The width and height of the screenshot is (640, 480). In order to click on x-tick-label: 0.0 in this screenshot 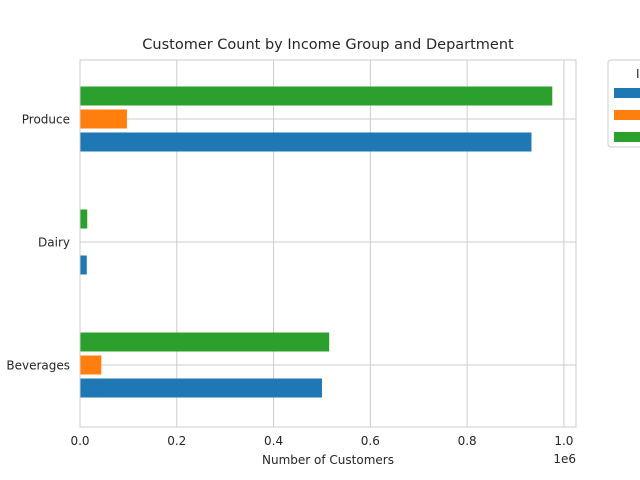, I will do `click(79, 441)`.